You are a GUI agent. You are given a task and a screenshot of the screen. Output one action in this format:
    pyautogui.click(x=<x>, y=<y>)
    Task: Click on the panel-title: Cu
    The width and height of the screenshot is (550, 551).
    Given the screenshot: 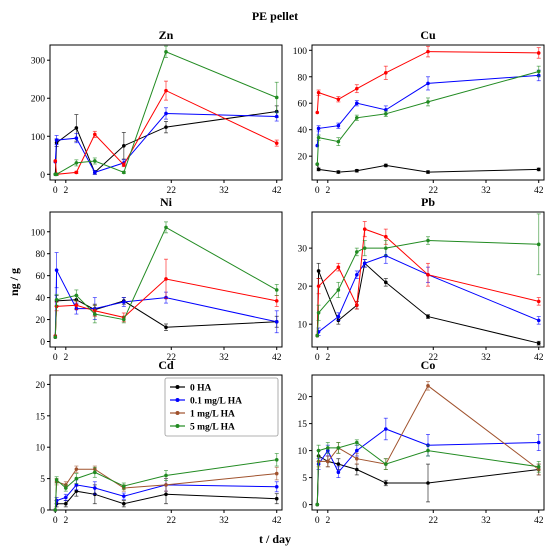 What is the action you would take?
    pyautogui.click(x=428, y=35)
    